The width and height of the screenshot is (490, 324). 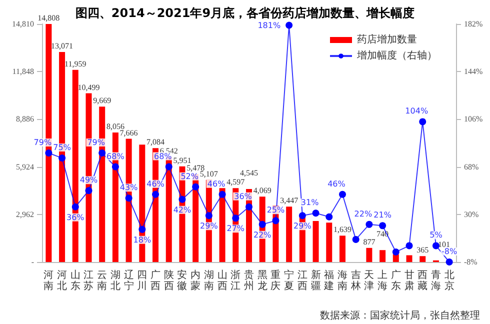 What do you see at coordinates (436, 235) in the screenshot?
I see `data-label: 5%` at bounding box center [436, 235].